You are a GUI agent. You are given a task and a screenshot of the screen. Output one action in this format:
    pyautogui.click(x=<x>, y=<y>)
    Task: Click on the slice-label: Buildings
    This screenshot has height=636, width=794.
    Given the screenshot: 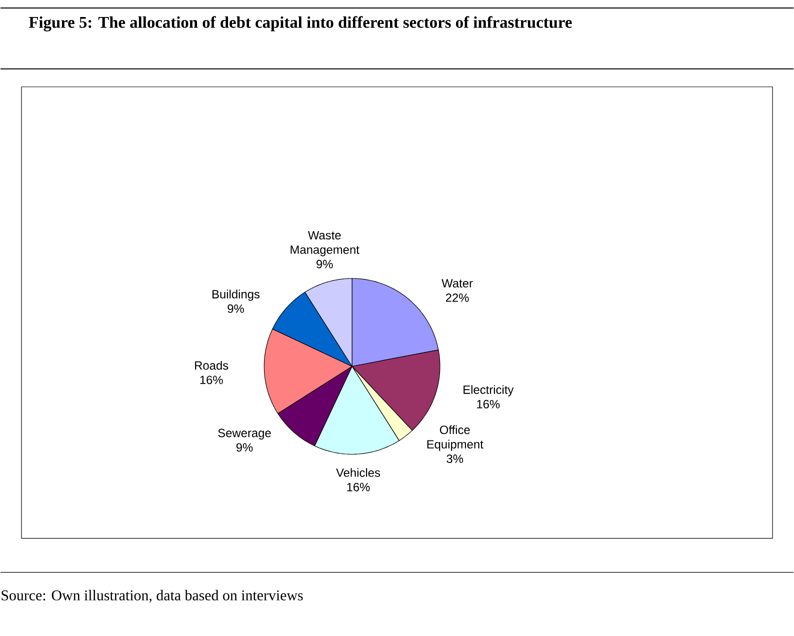 What is the action you would take?
    pyautogui.click(x=236, y=295)
    